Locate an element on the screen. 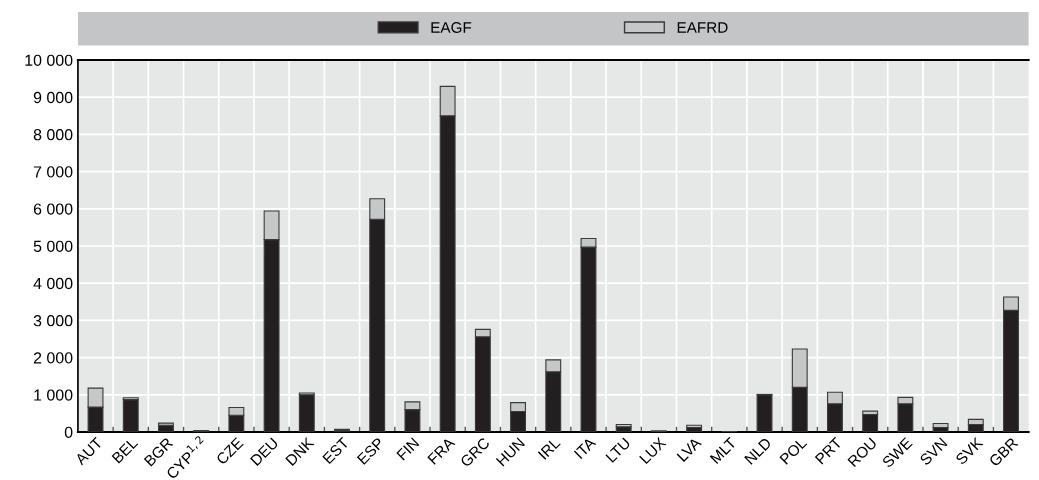  y-tick-label: 2 000 is located at coordinates (53, 358).